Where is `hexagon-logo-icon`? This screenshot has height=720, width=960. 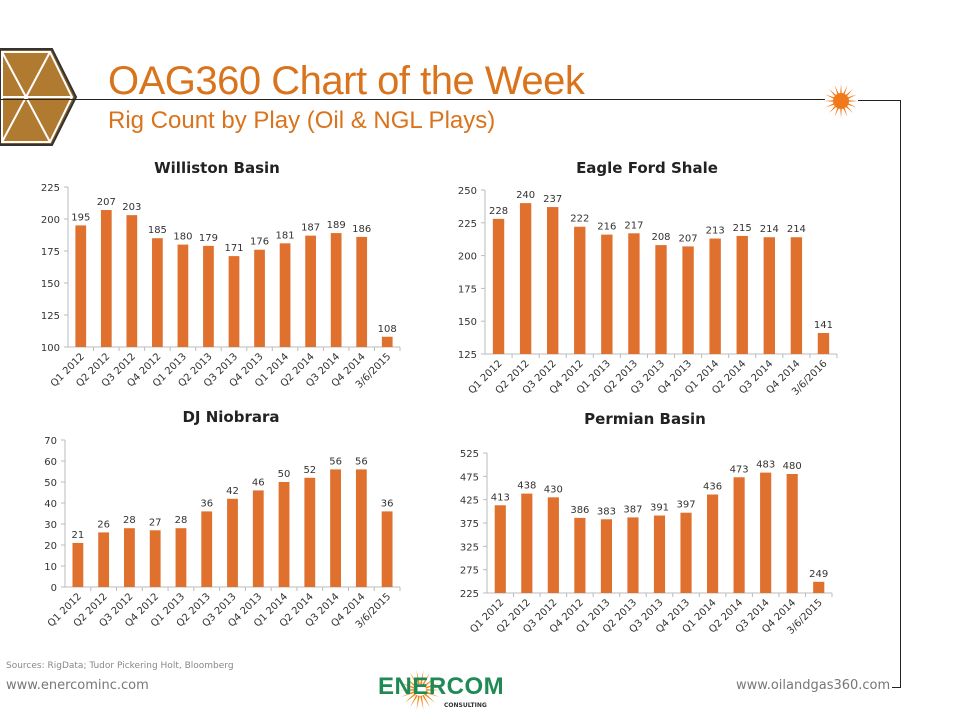 hexagon-logo-icon is located at coordinates (39, 97).